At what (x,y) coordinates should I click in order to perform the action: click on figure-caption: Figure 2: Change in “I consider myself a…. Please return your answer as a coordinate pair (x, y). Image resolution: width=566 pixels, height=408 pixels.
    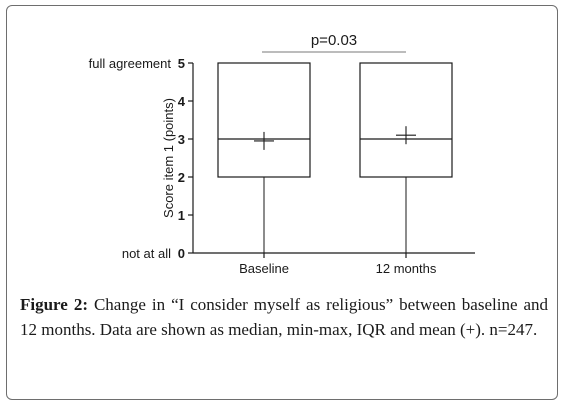
    Looking at the image, I should click on (284, 317).